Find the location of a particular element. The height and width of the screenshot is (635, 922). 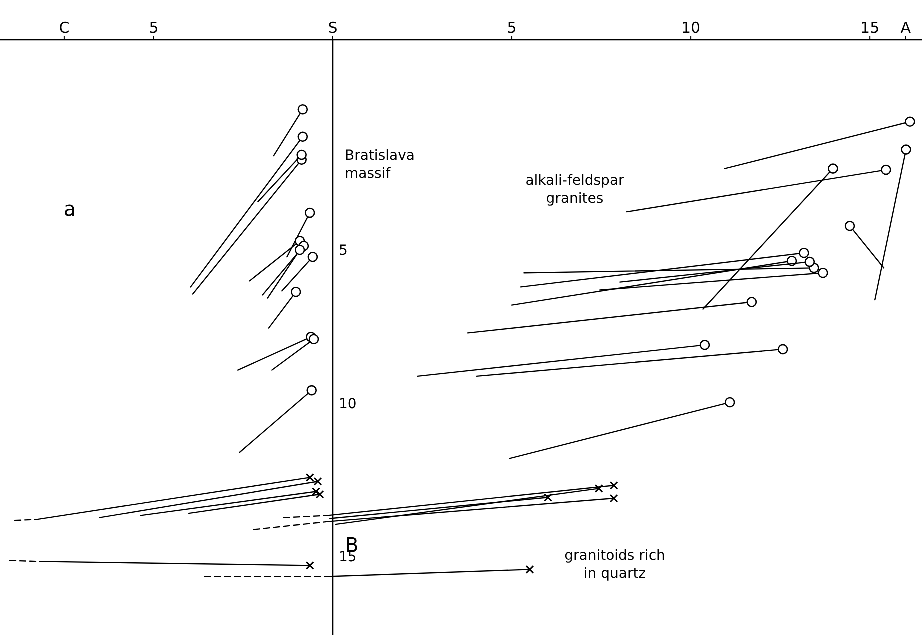

x-tick-label: A is located at coordinates (906, 28).